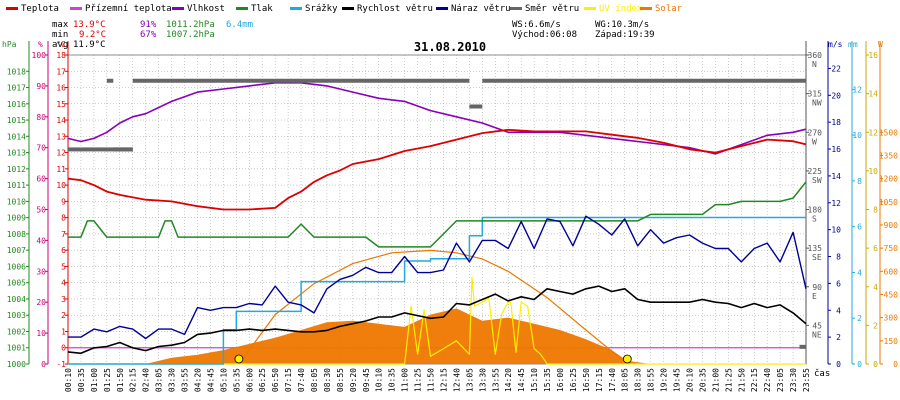  I want to click on x-tick-label: 20:35, so click(702, 380).